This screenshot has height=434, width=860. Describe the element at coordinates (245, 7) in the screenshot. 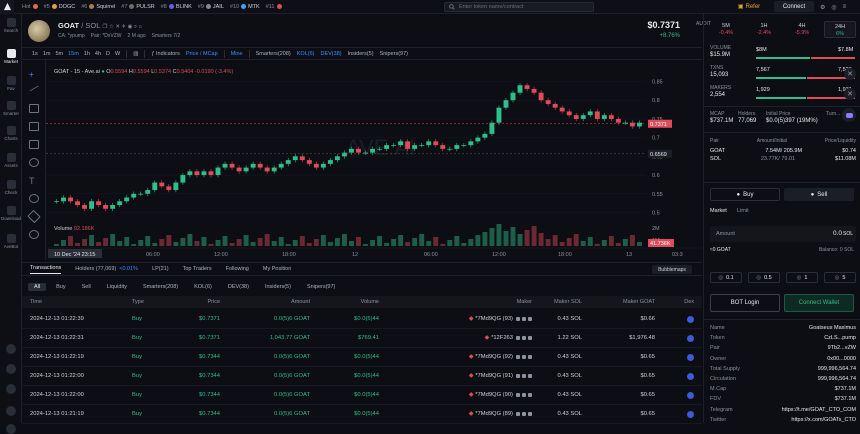

I see `trending-item: #10 MTK` at that location.